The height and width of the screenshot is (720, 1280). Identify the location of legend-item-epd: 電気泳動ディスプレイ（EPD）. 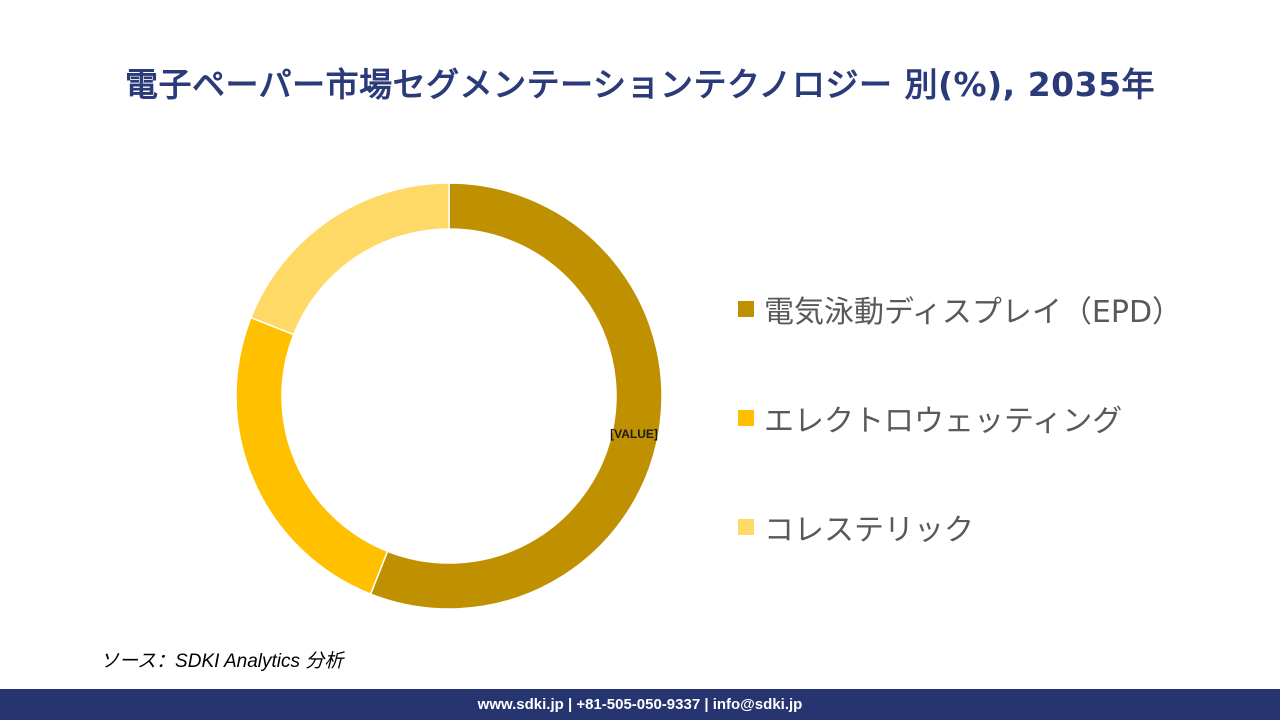
(960, 308).